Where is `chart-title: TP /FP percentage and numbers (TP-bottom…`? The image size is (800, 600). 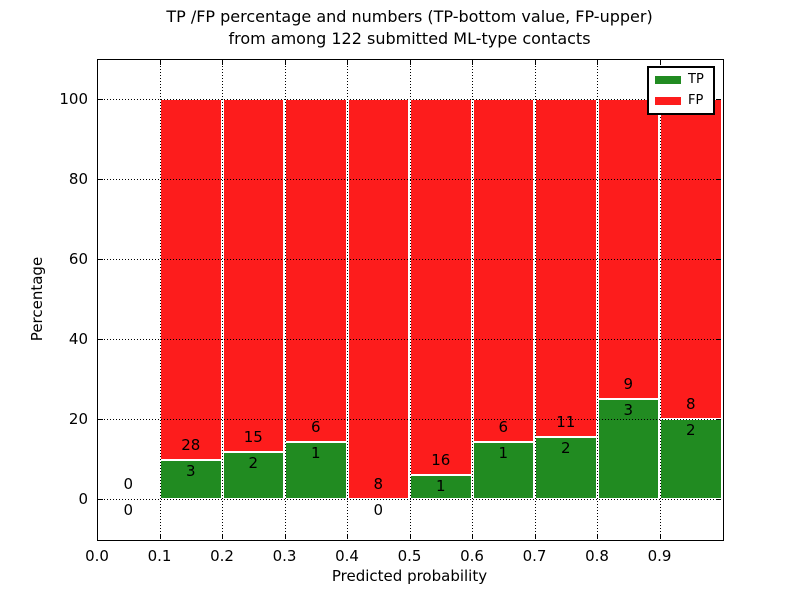
chart-title: TP /FP percentage and numbers (TP-bottom… is located at coordinates (409, 28).